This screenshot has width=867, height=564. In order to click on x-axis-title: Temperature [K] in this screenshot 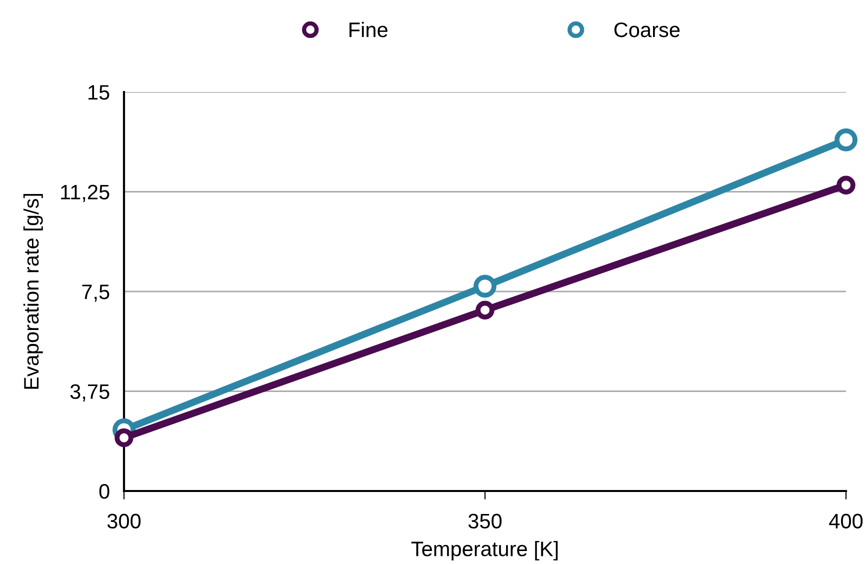, I will do `click(484, 550)`.